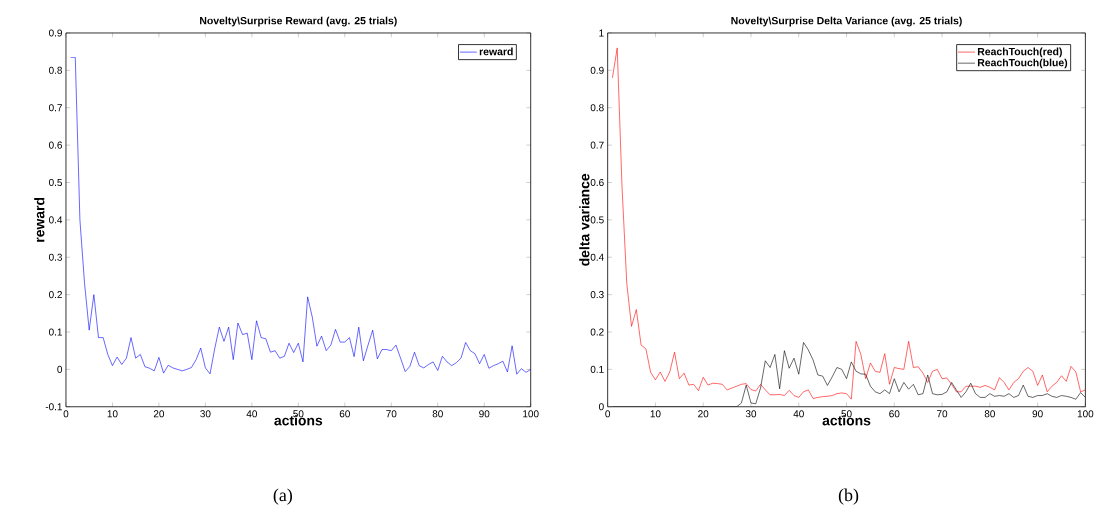 The height and width of the screenshot is (520, 1097). Describe the element at coordinates (584, 220) in the screenshot. I see `y-axis-title: delta variance` at that location.